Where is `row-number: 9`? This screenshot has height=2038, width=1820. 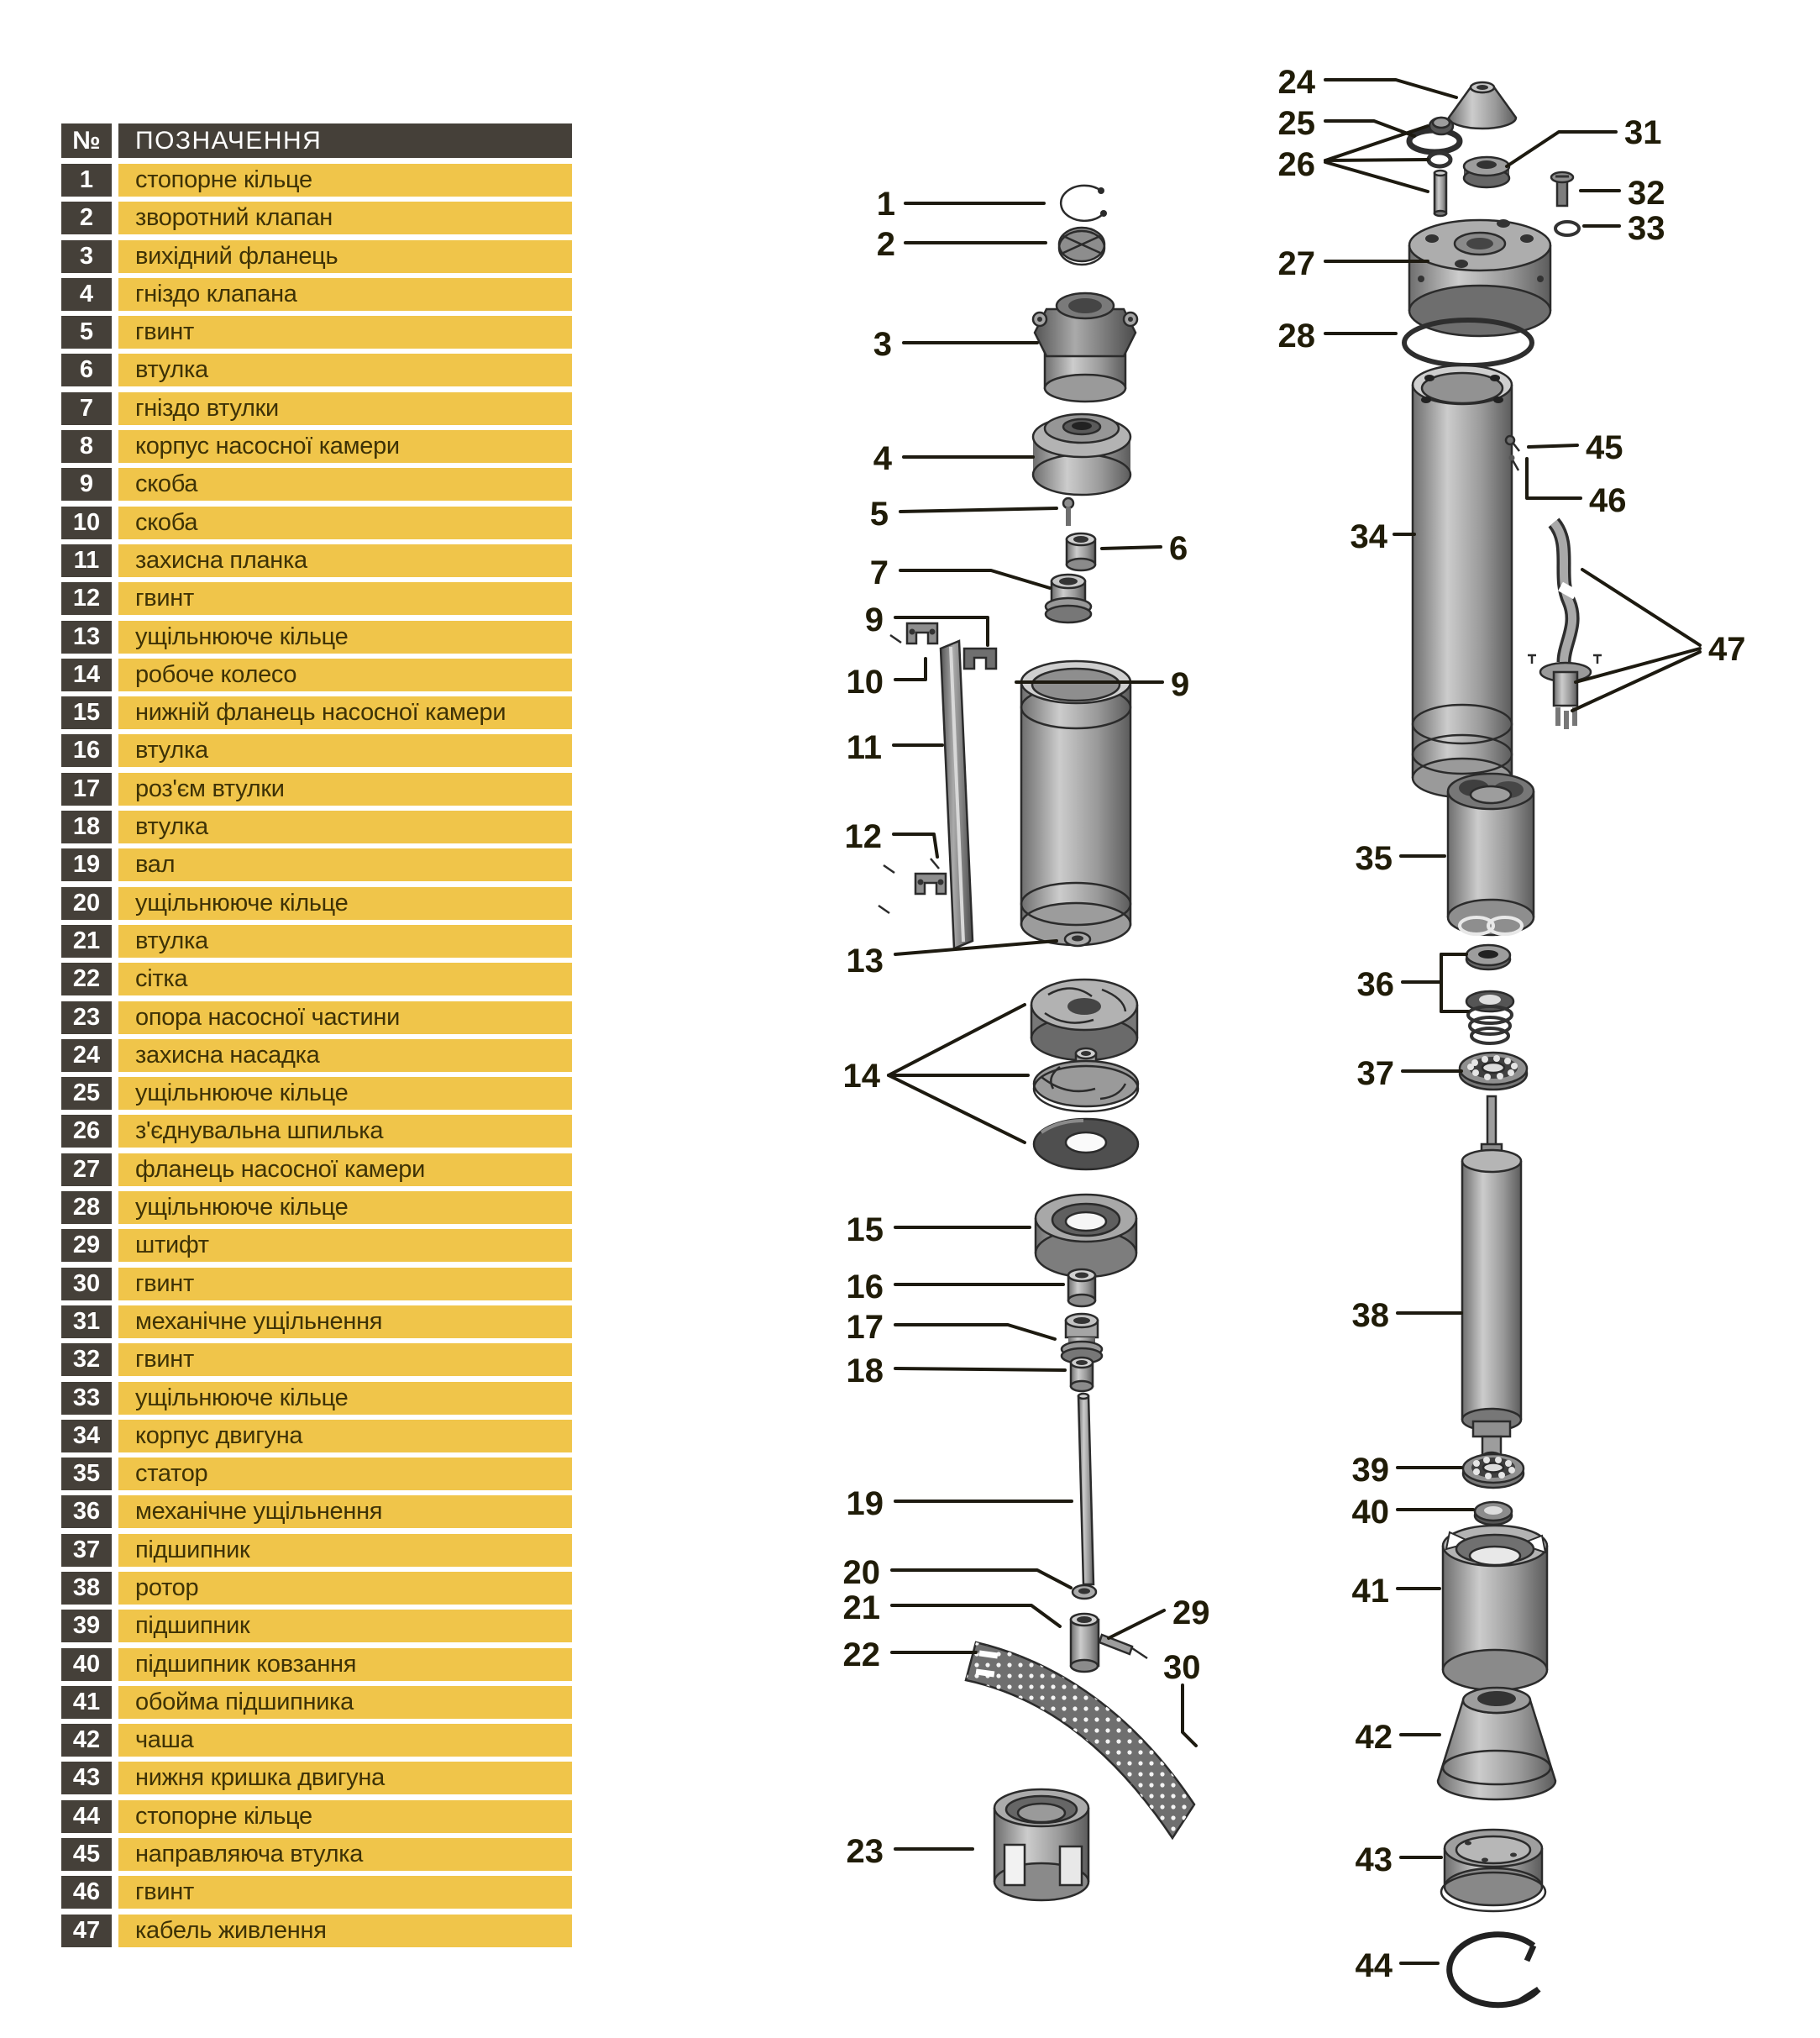
row-number: 9 is located at coordinates (86, 485).